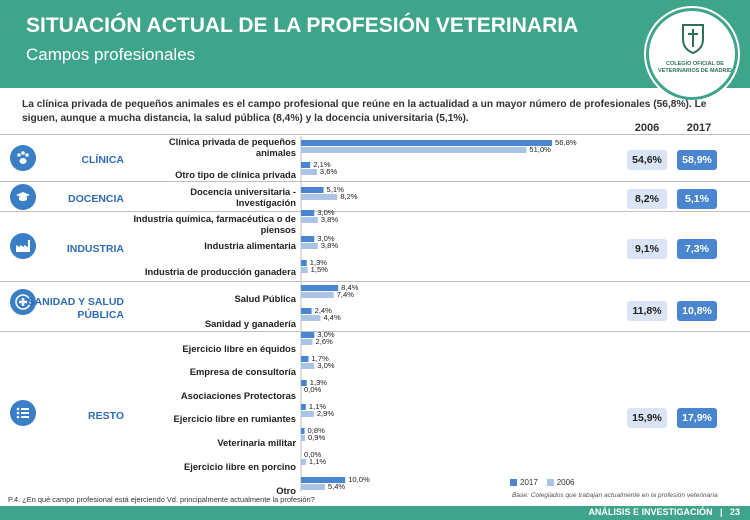  I want to click on total-2017-industria: 7,3%, so click(697, 249).